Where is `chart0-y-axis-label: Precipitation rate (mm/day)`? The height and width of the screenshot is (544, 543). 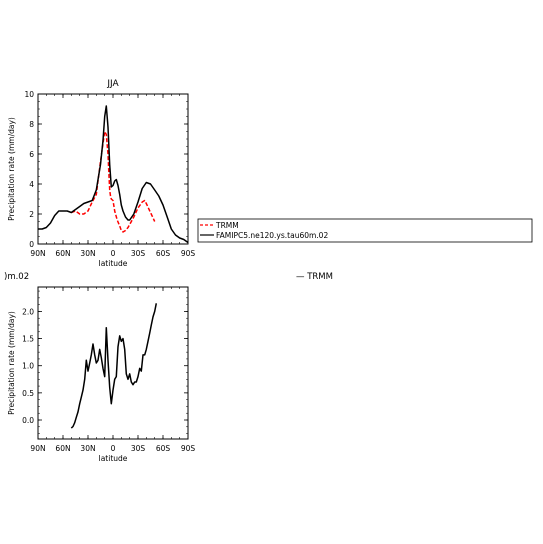 chart0-y-axis-label: Precipitation rate (mm/day) is located at coordinates (11, 169).